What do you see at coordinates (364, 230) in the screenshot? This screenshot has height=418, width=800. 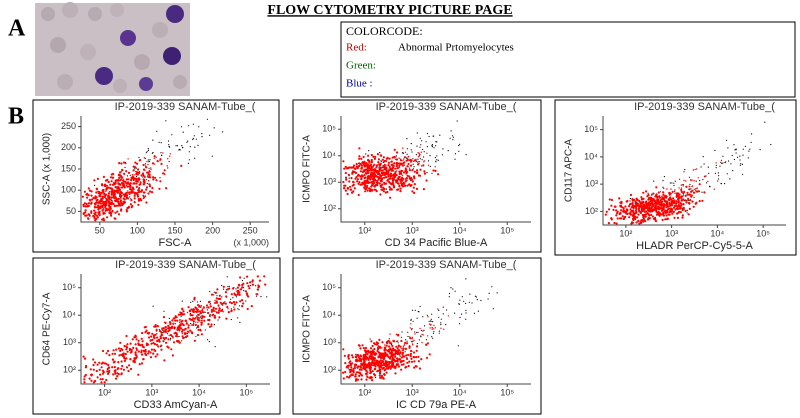 I see `x-tick-label: 10²` at bounding box center [364, 230].